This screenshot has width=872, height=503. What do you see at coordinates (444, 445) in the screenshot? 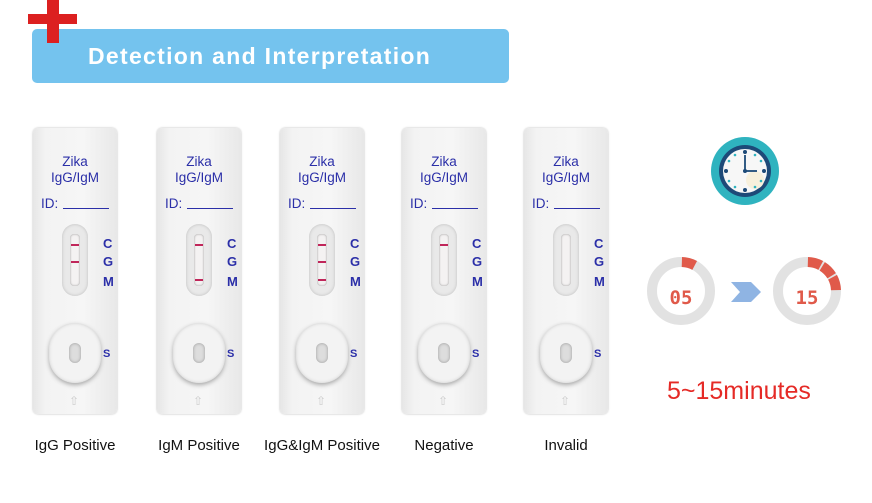
I see `result-caption: Negative` at bounding box center [444, 445].